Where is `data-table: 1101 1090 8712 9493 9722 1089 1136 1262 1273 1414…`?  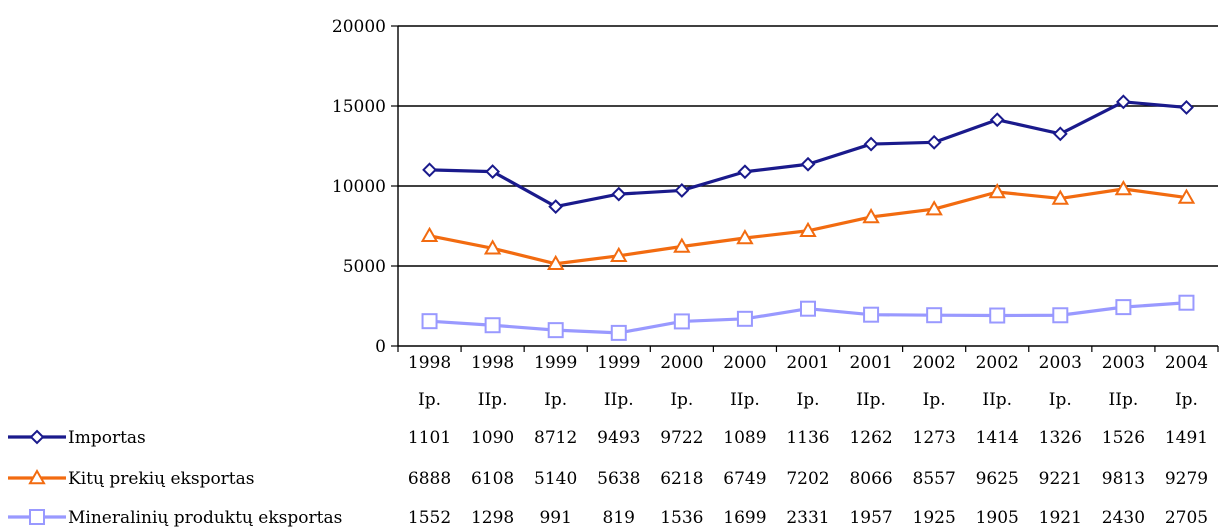
data-table: 1101 1090 8712 9493 9722 1089 1136 1262 1273 1414… is located at coordinates (808, 478).